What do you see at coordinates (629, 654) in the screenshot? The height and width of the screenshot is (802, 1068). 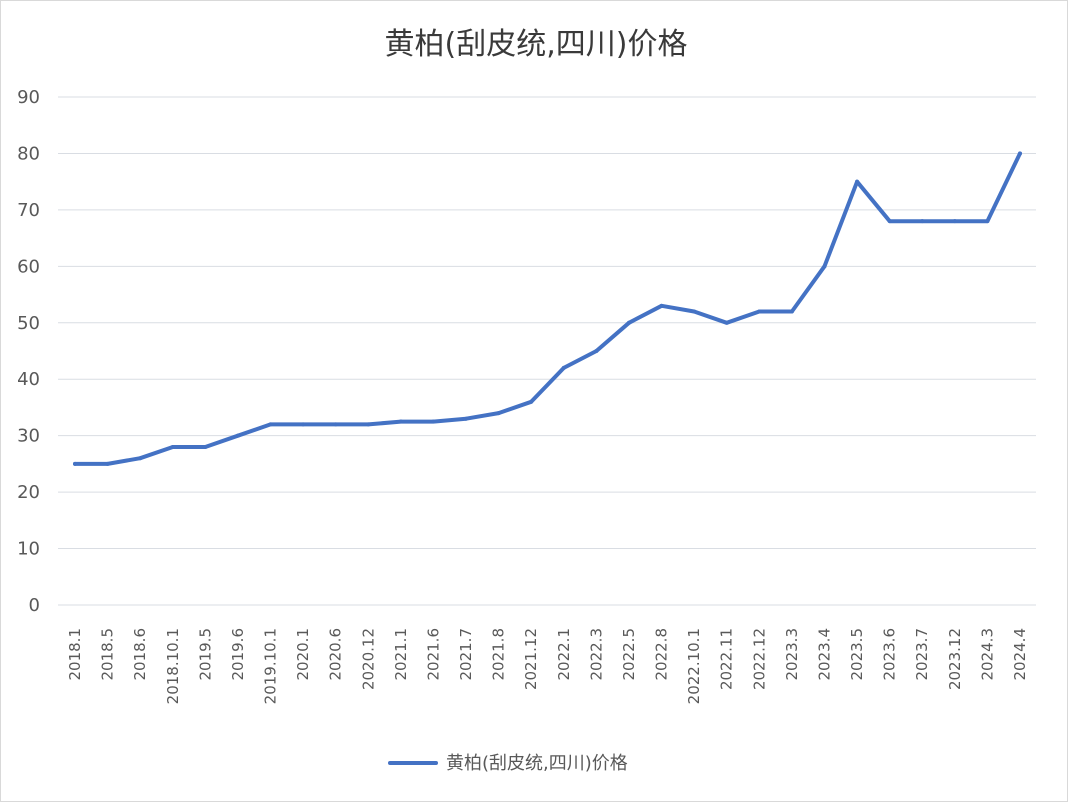 I see `x-tick-label: 2022.5` at bounding box center [629, 654].